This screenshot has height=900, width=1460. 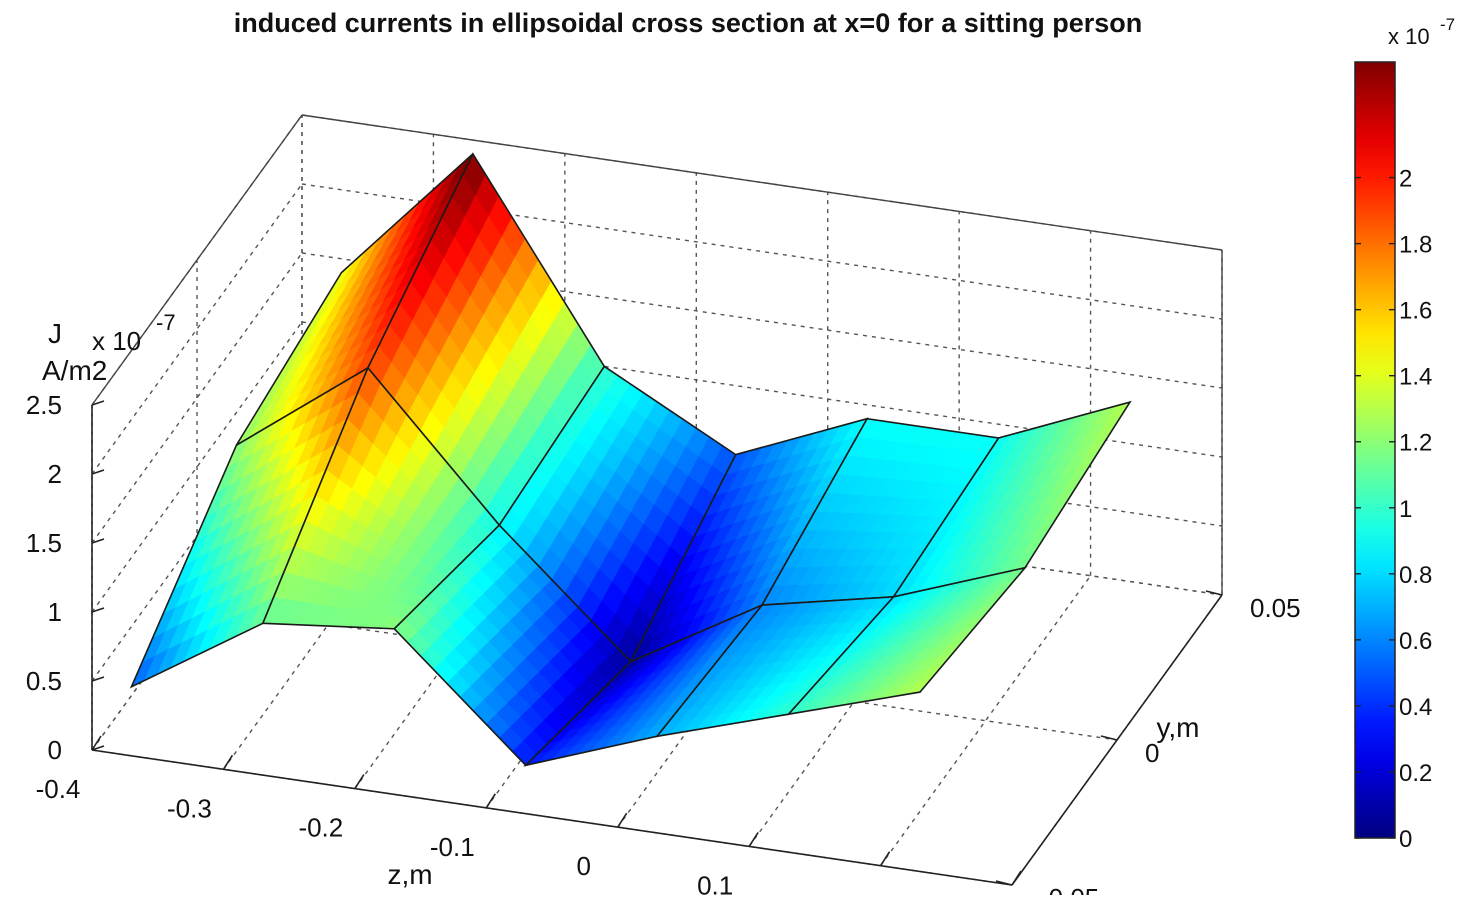 I want to click on y-tick-label: 0, so click(x=1152, y=753).